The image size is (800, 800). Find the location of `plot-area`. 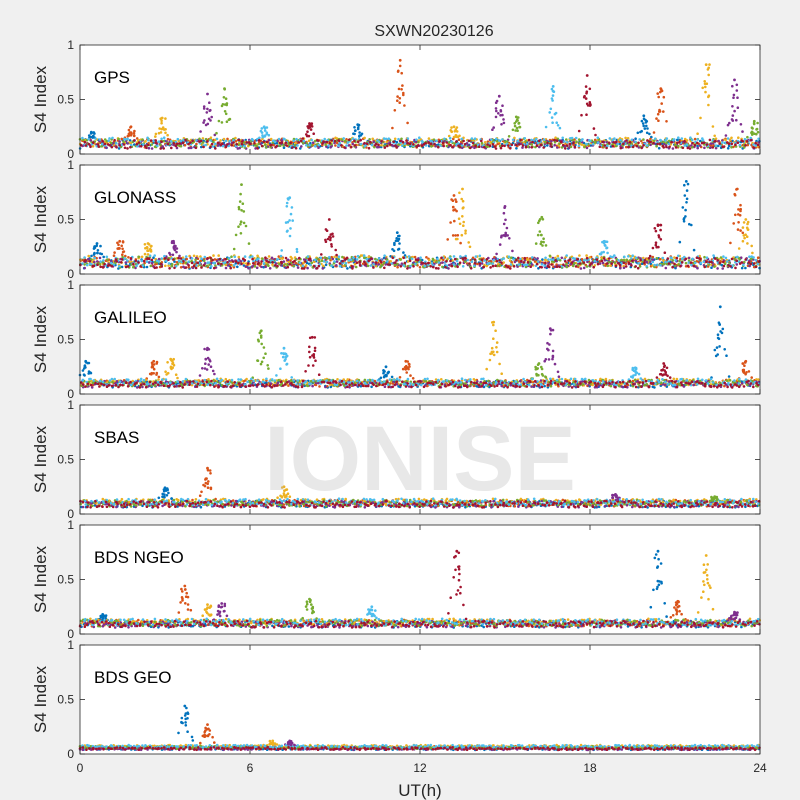

plot-area is located at coordinates (420, 99).